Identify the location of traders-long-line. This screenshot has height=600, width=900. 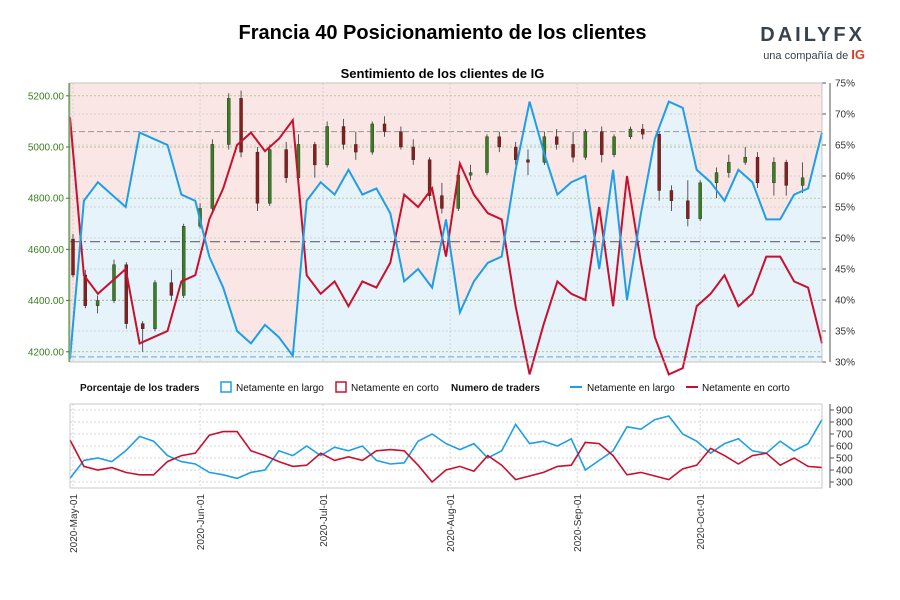
(446, 447).